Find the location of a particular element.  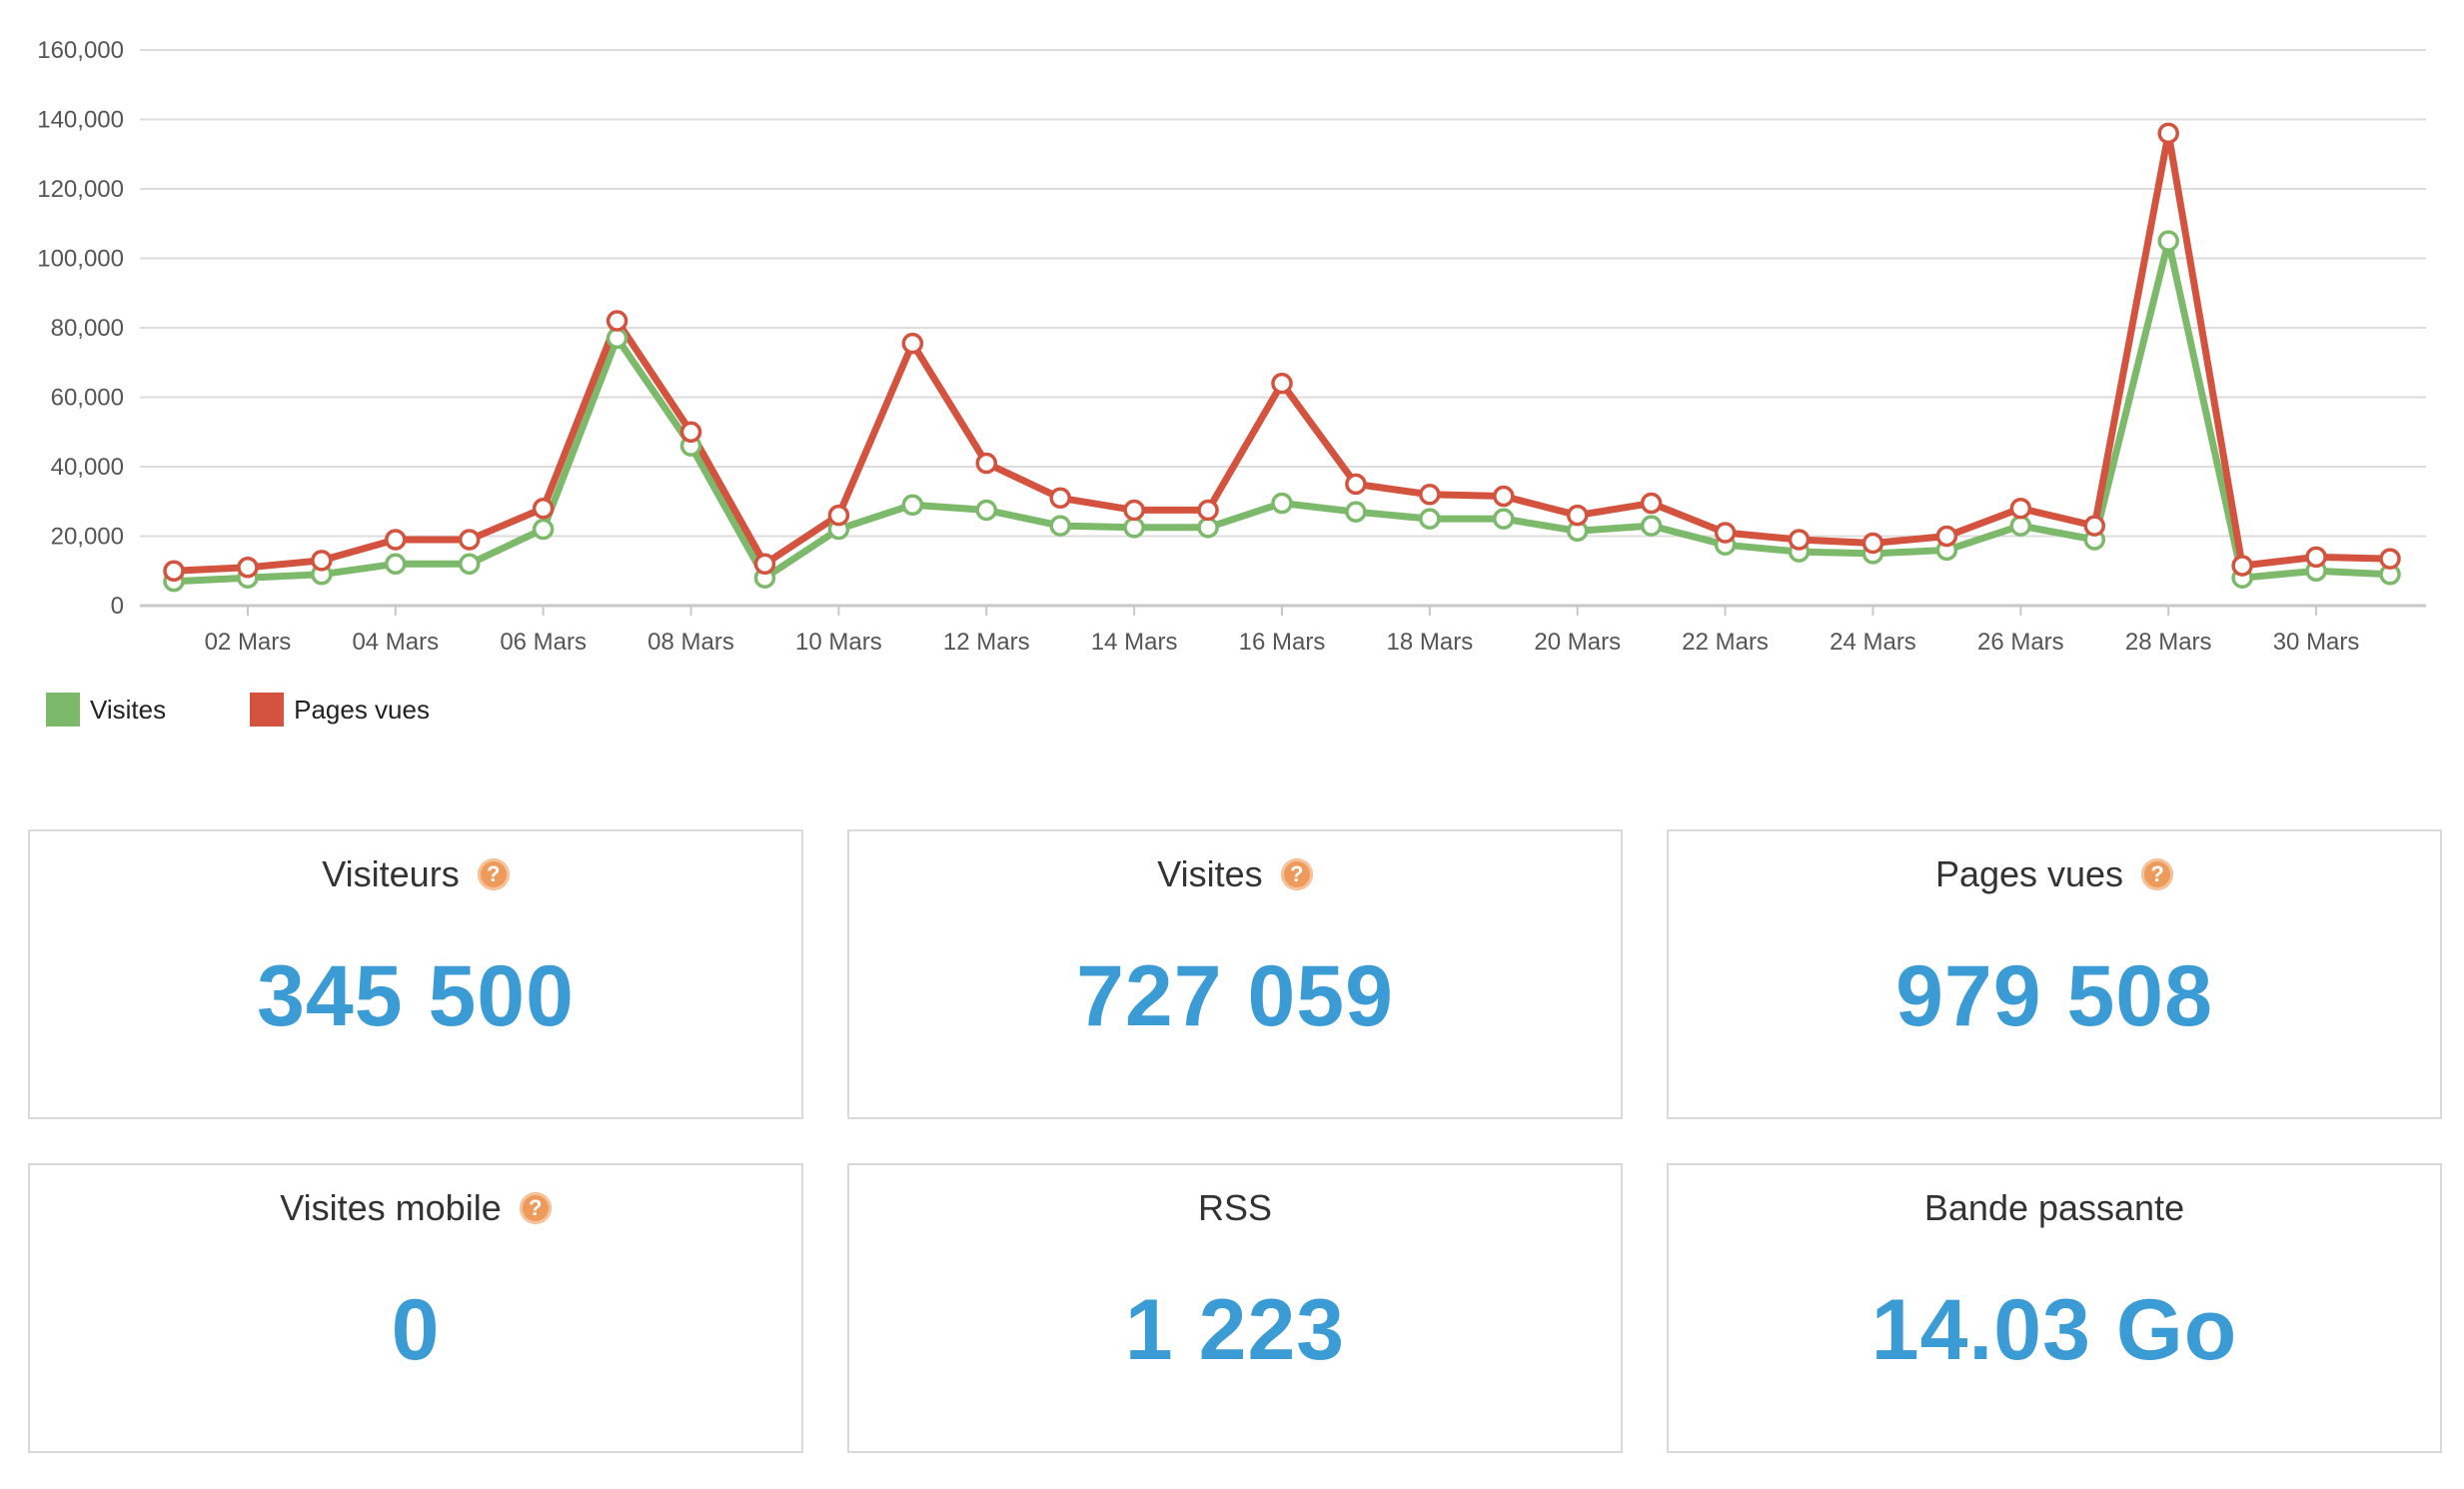

legend-item-visites: Visites is located at coordinates (106, 710).